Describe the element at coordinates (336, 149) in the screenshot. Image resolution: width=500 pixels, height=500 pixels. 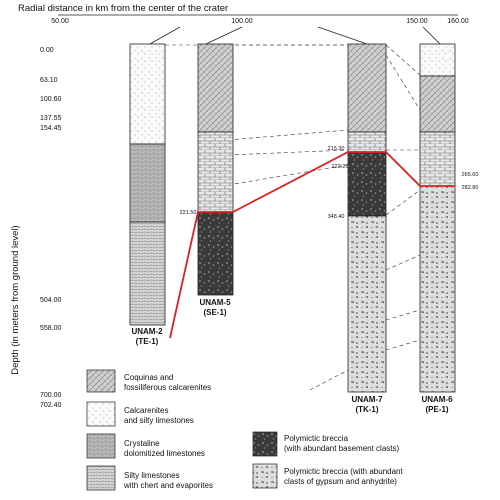
I see `well-unam-7-depth-1: 215.30` at that location.